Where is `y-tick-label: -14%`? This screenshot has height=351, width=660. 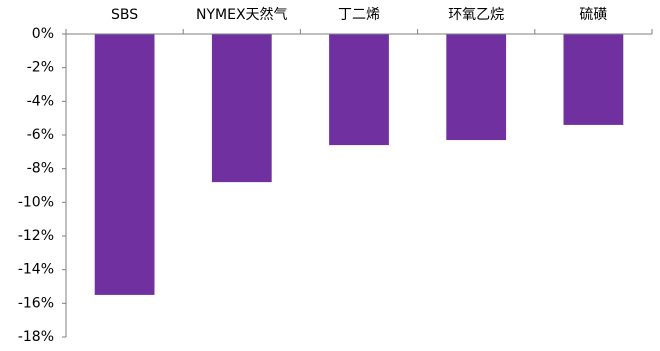 y-tick-label: -14% is located at coordinates (36, 270).